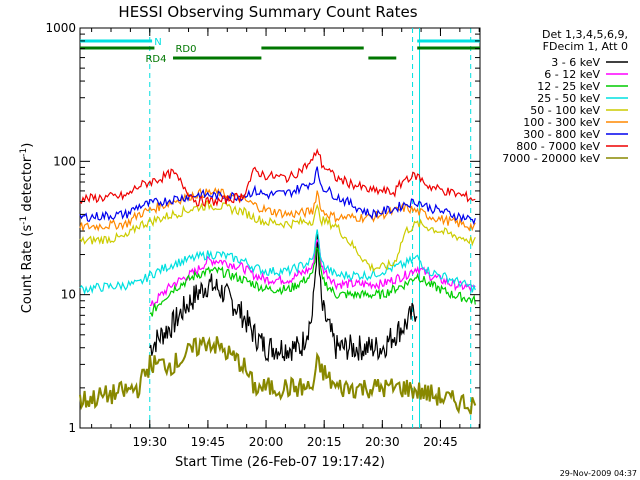 The height and width of the screenshot is (480, 640). Describe the element at coordinates (551, 158) in the screenshot. I see `legend-entry-label: 7000 - 20000 keV` at that location.